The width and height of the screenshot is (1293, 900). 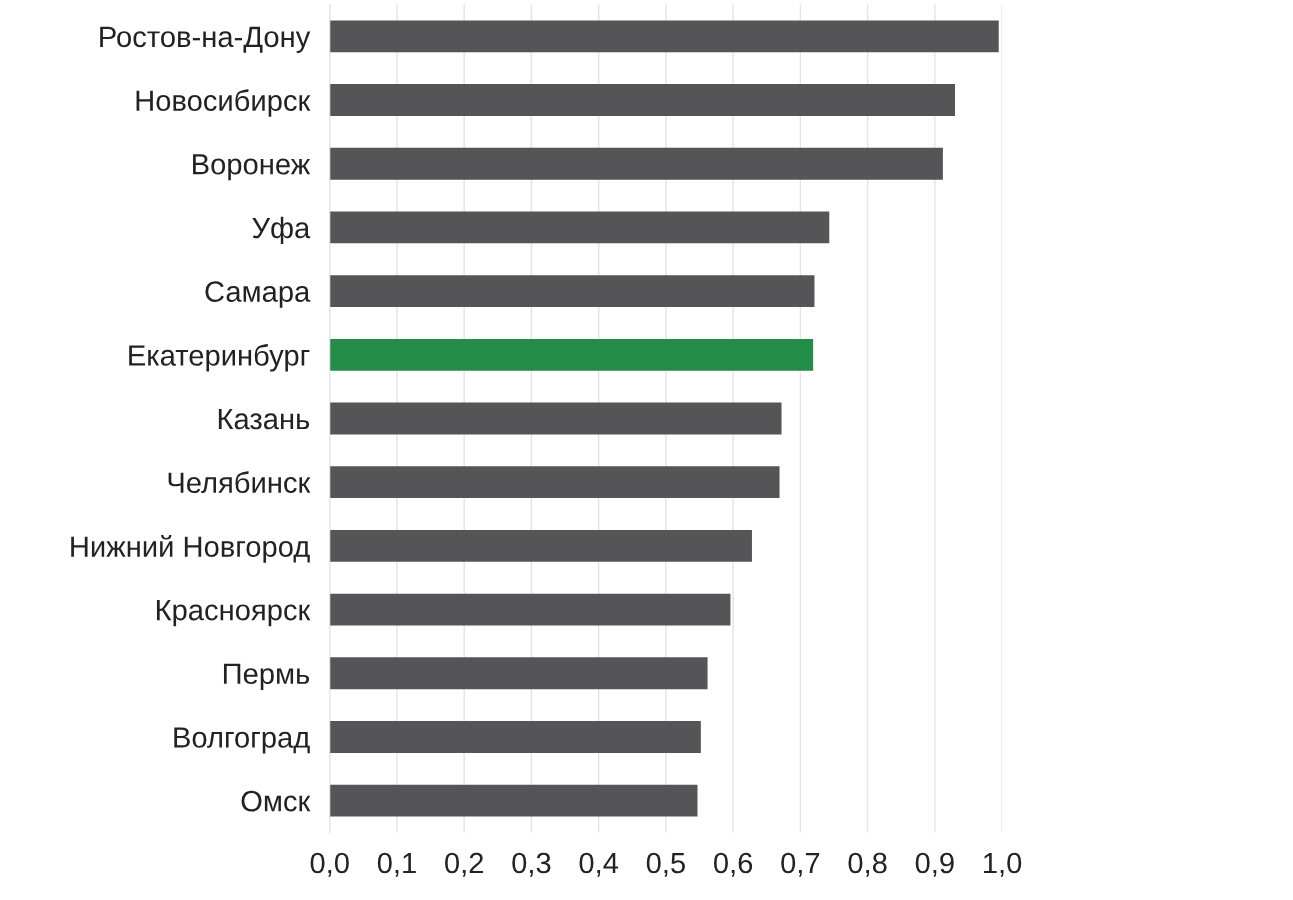 I want to click on y-tick-label: Челябинск, so click(x=239, y=482).